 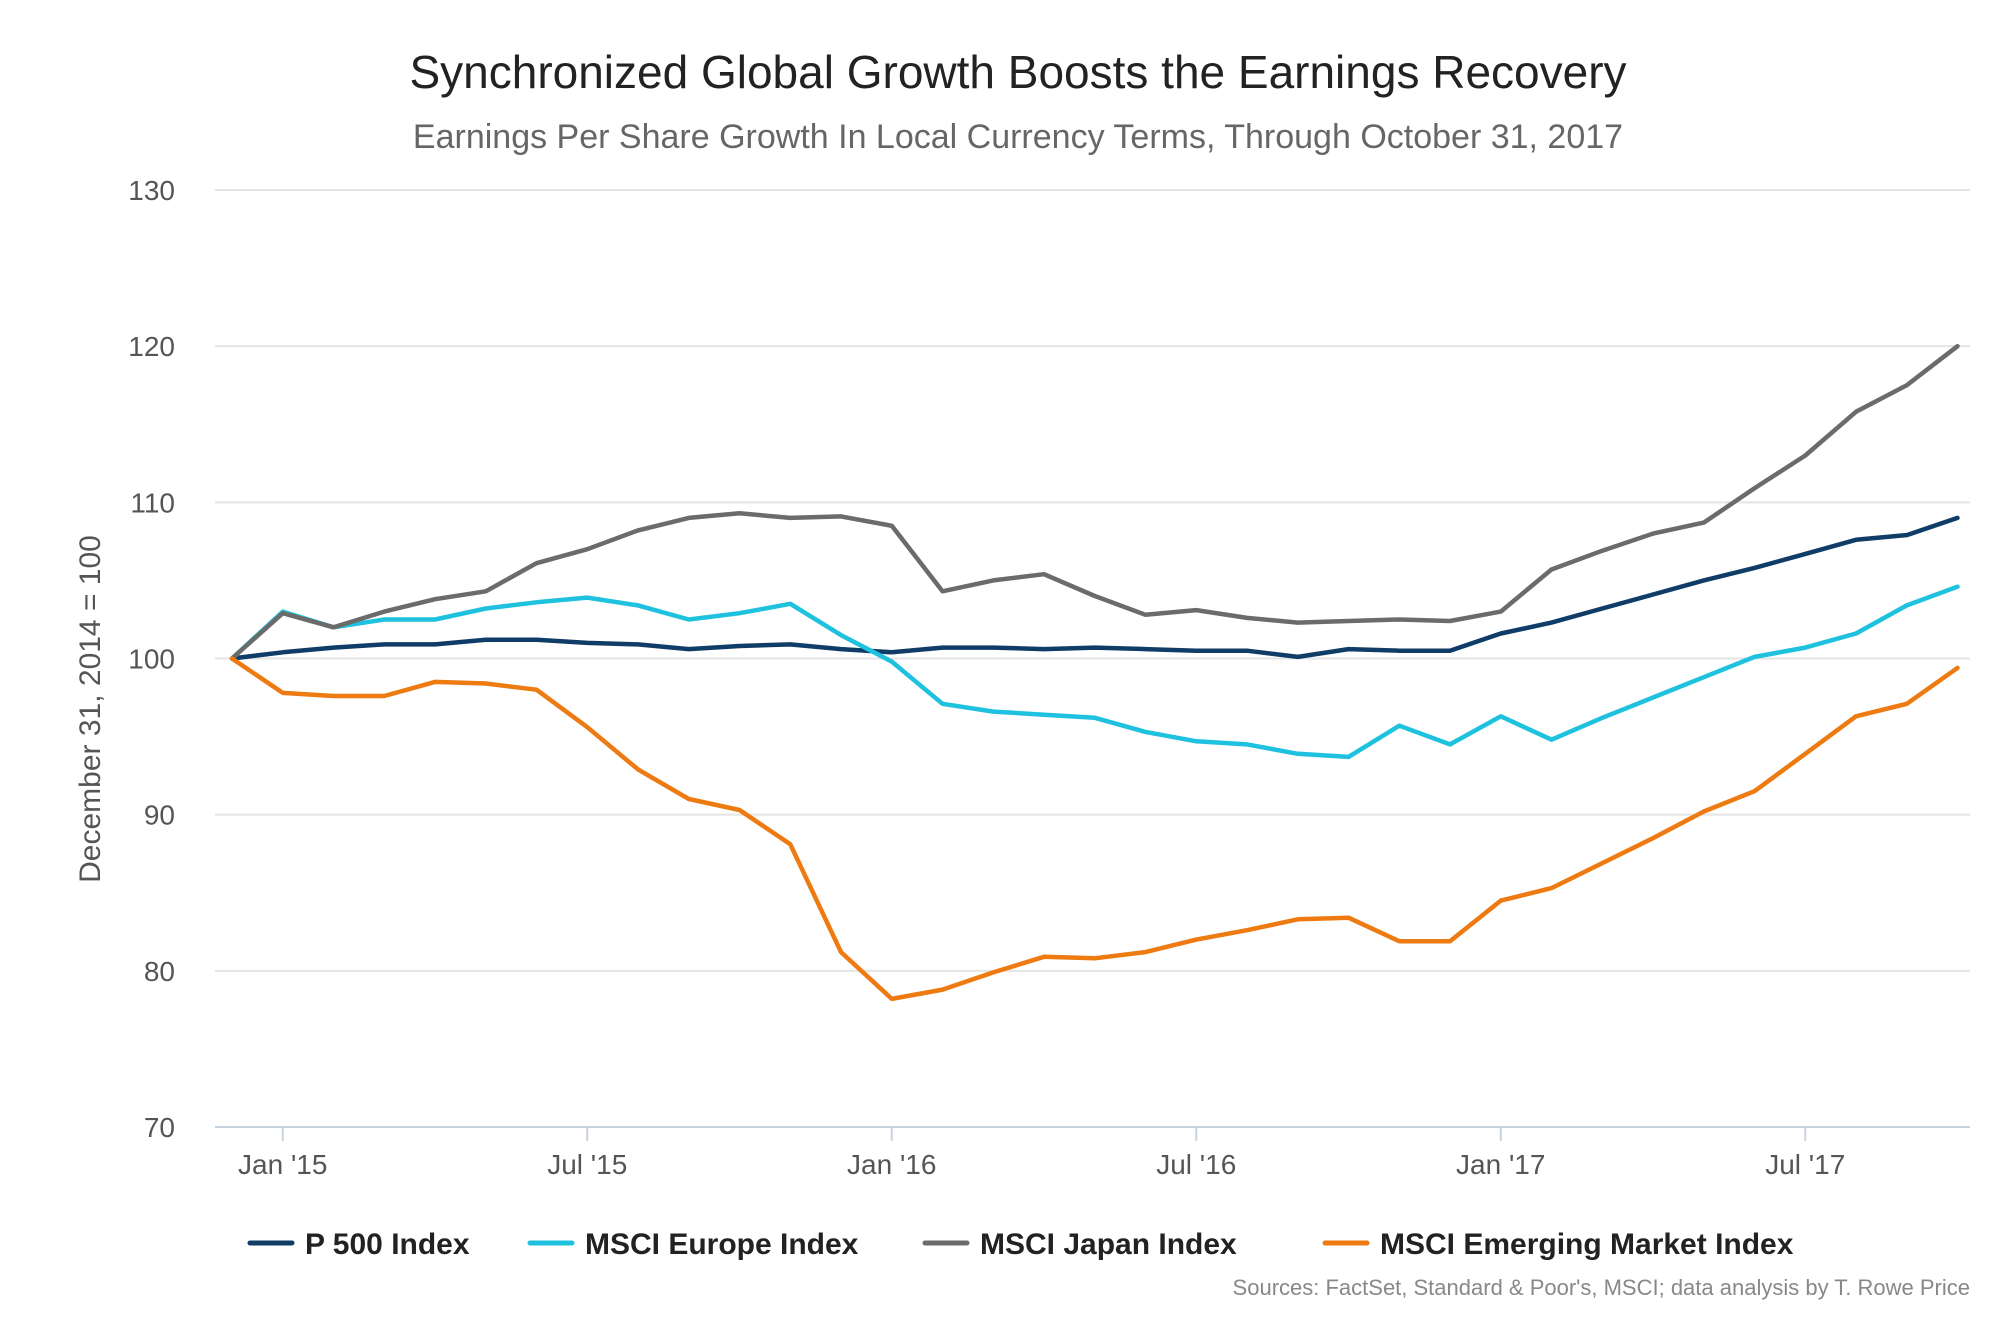 What do you see at coordinates (151, 190) in the screenshot?
I see `y-tick-label: 130` at bounding box center [151, 190].